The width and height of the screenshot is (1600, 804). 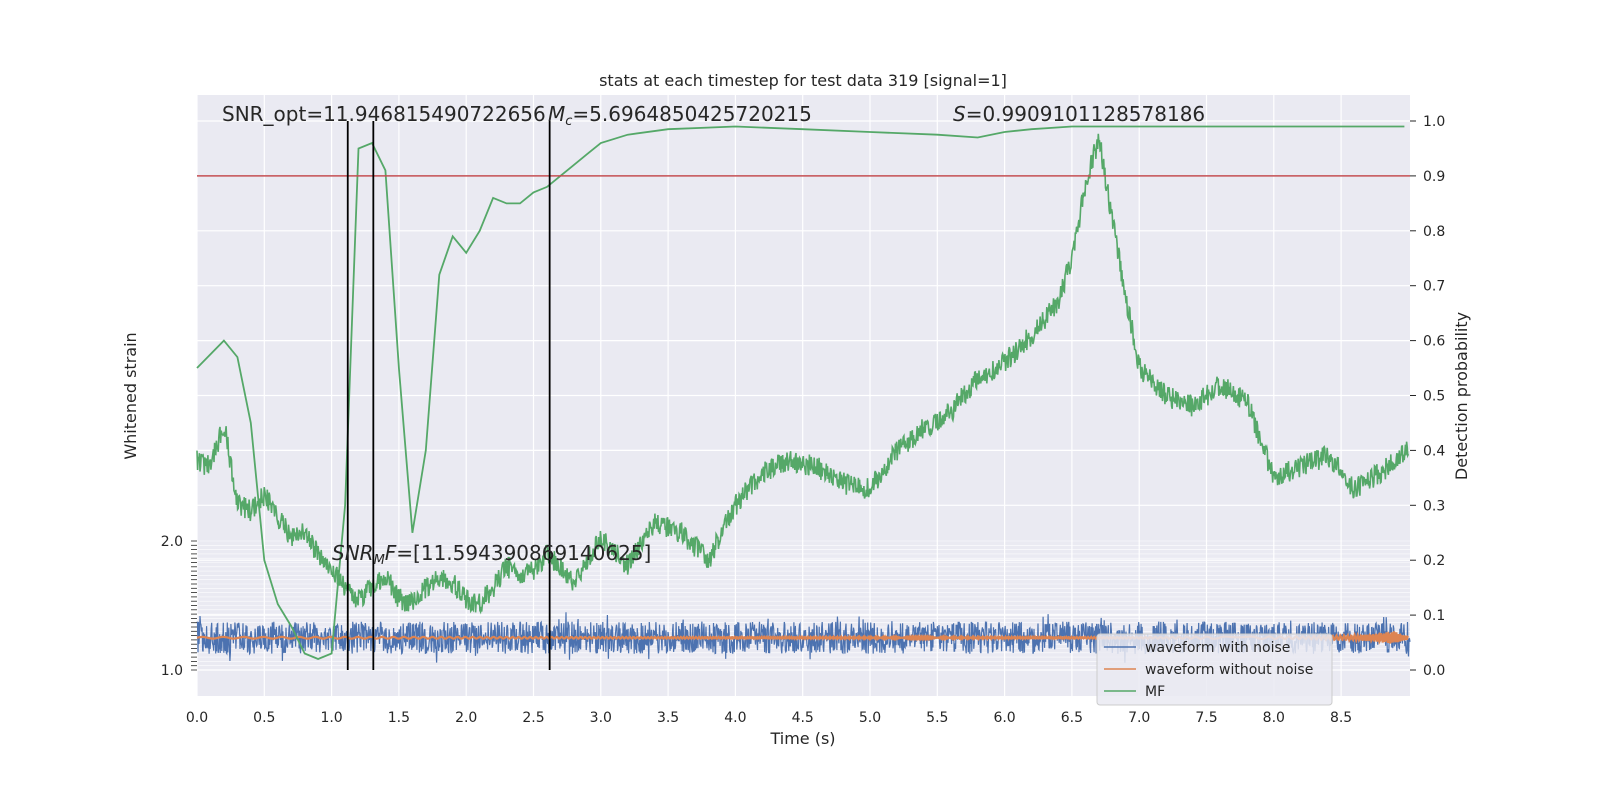 What do you see at coordinates (568, 121) in the screenshot?
I see `annotation-mc-sub: c` at bounding box center [568, 121].